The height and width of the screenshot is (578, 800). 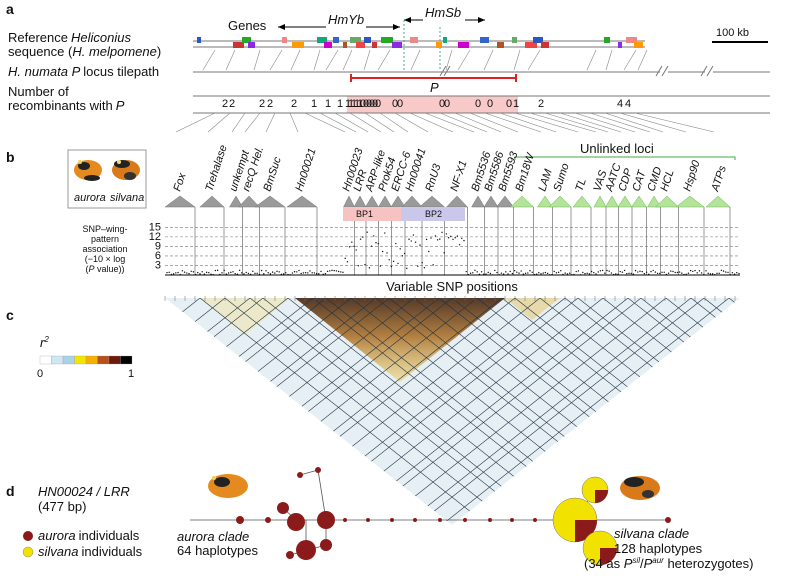 What do you see at coordinates (10, 491) in the screenshot?
I see `panel-label: d` at bounding box center [10, 491].